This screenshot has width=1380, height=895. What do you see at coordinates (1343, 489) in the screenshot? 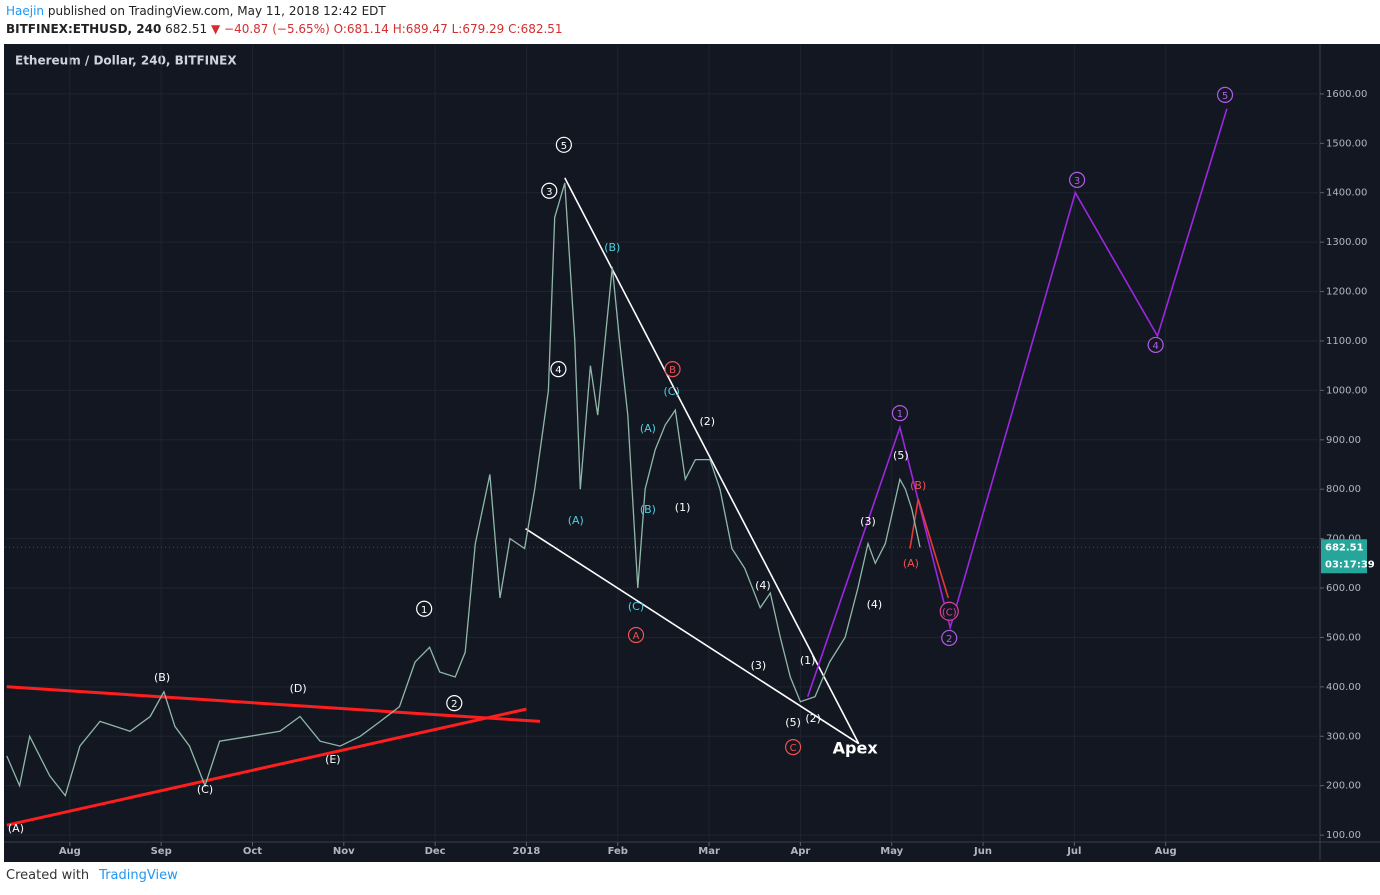
I see `y-tick-label: 800.00` at bounding box center [1343, 489].